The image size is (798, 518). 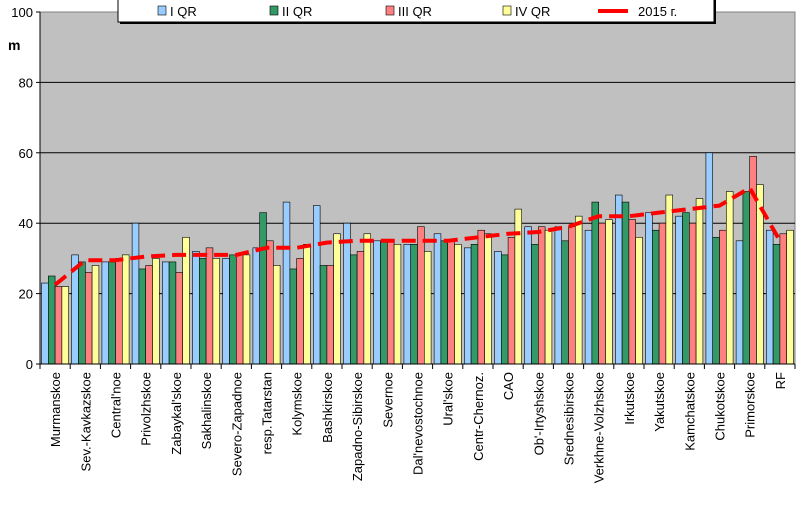 I want to click on y-tick-label: 60, so click(x=26, y=153).